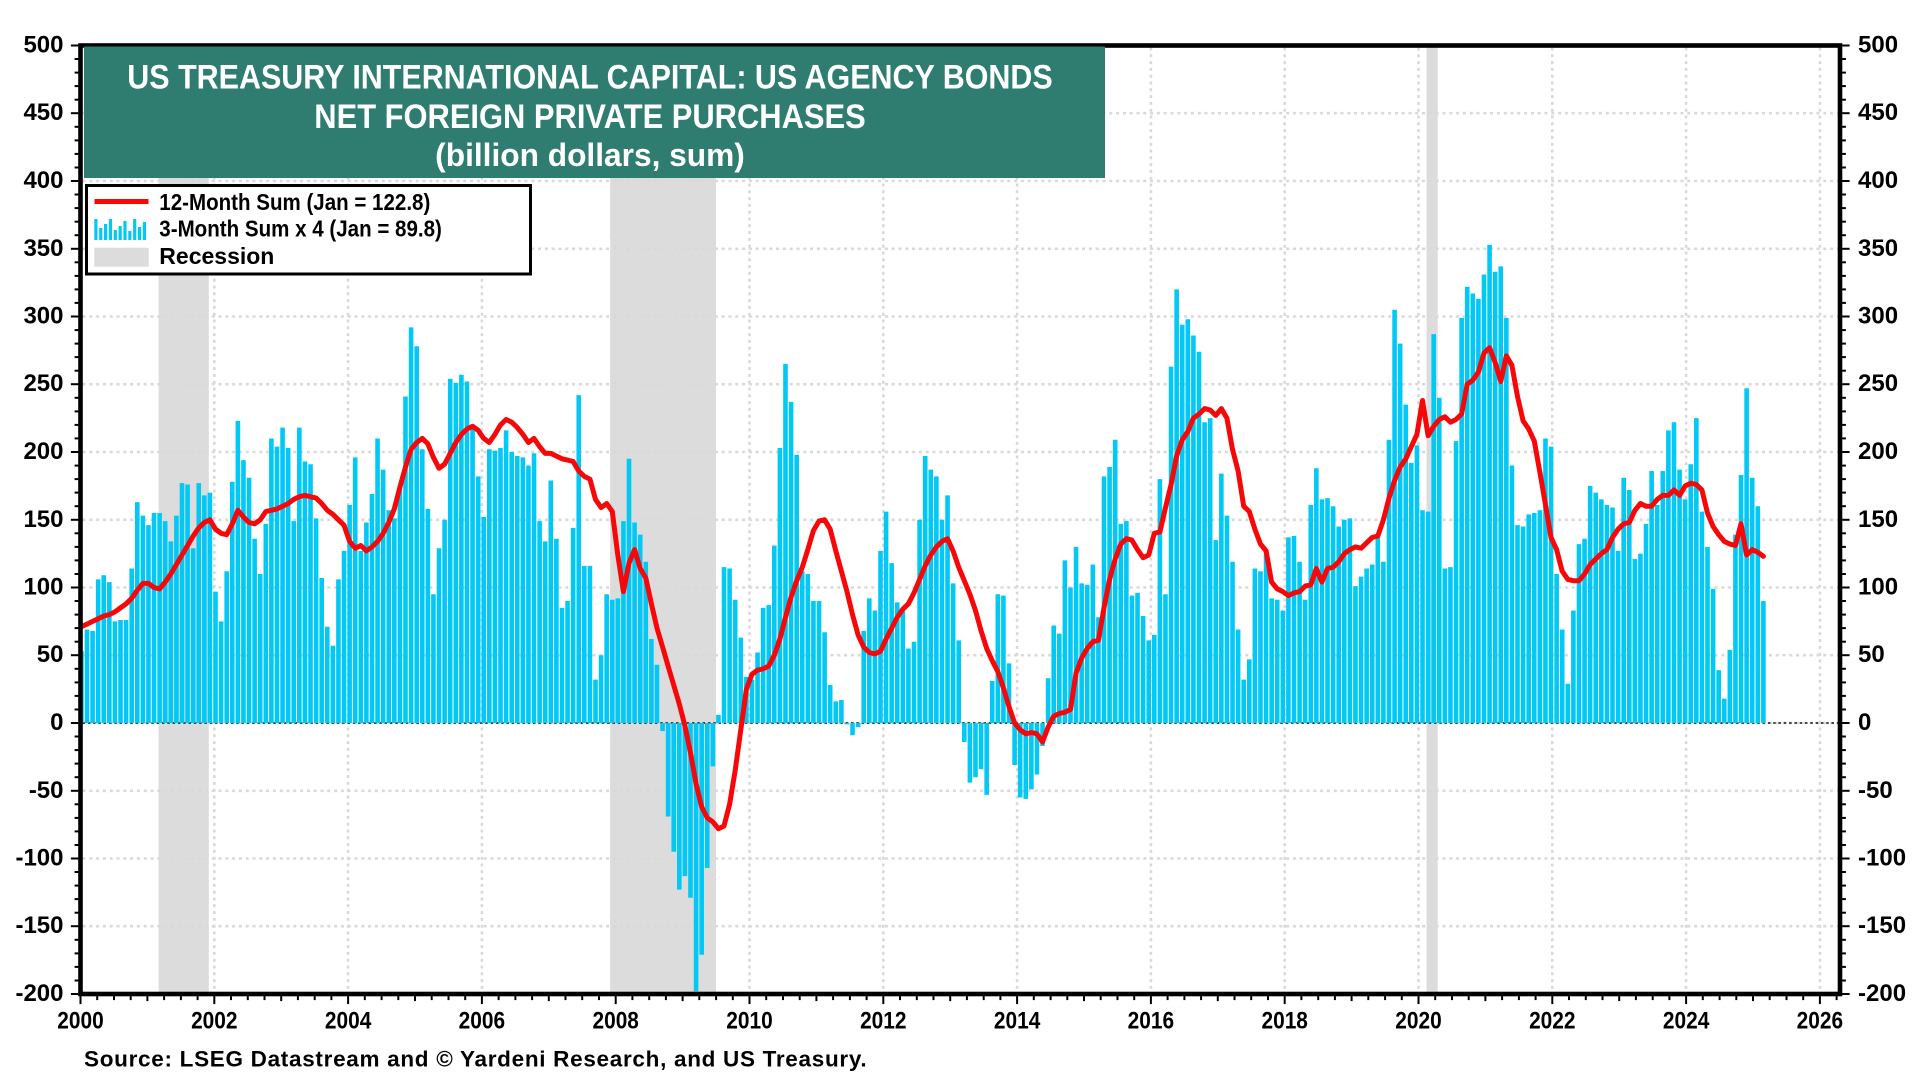 The height and width of the screenshot is (1080, 1920). Describe the element at coordinates (348, 1020) in the screenshot. I see `svg-text: 2004` at that location.